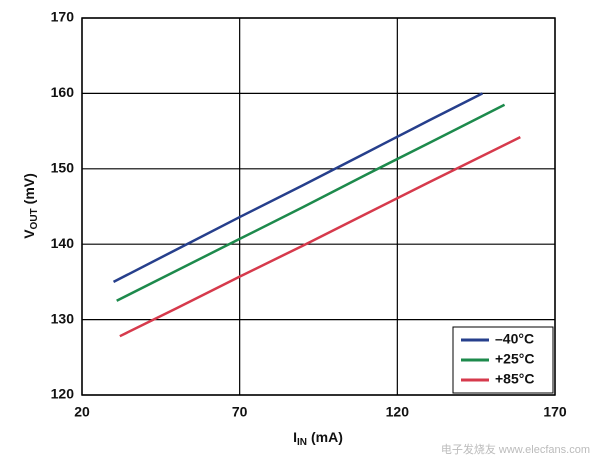 Image resolution: width=600 pixels, height=460 pixels. Describe the element at coordinates (29, 188) in the screenshot. I see `y-label-unit: (mV)` at that location.